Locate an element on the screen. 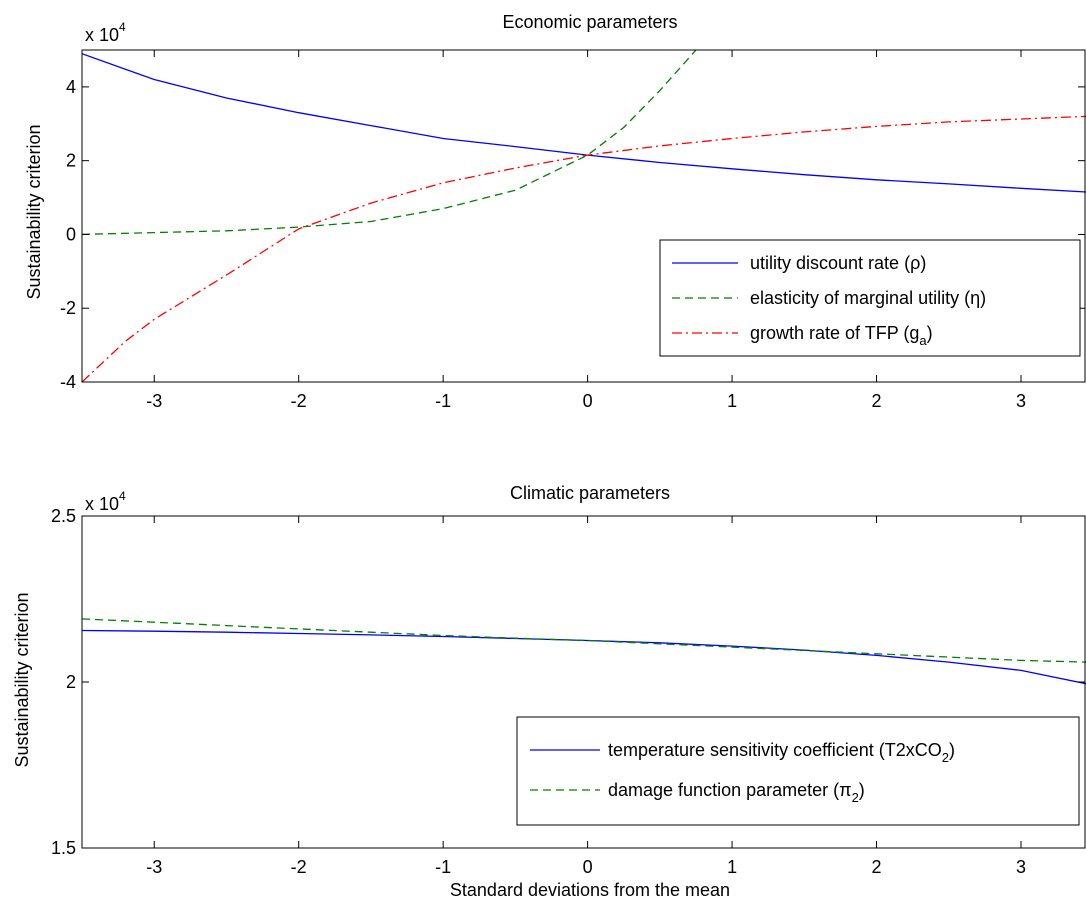  legend-box is located at coordinates (798, 771).